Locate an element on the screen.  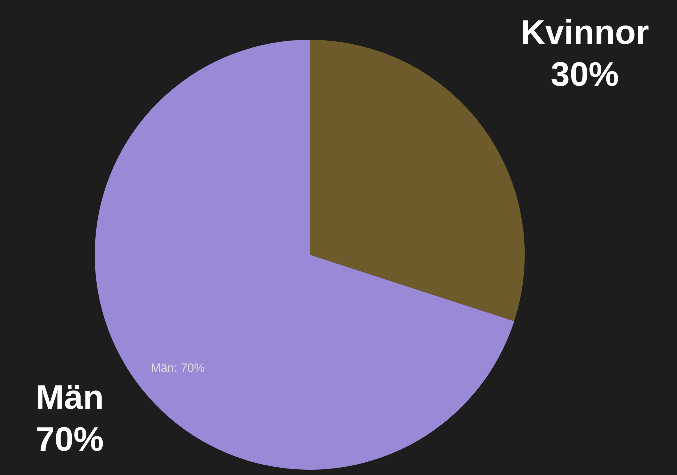
text: Män: 70% is located at coordinates (178, 368).